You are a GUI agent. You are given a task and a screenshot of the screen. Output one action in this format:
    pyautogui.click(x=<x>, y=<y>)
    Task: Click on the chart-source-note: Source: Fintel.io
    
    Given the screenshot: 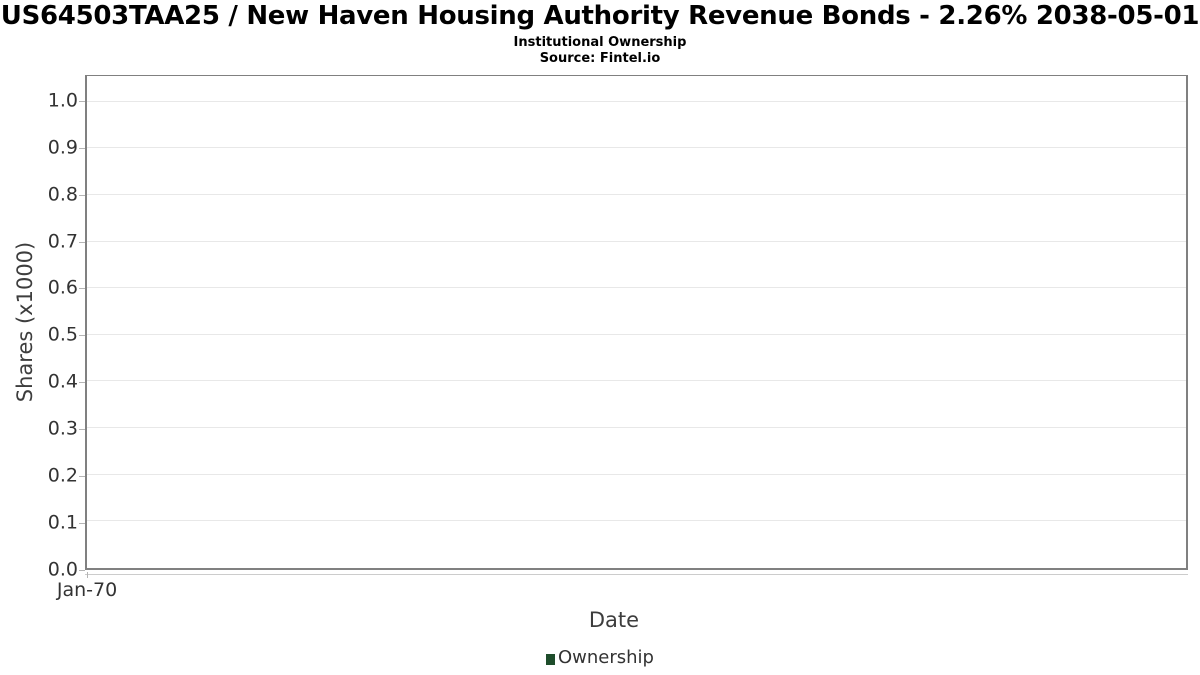 What is the action you would take?
    pyautogui.click(x=600, y=58)
    